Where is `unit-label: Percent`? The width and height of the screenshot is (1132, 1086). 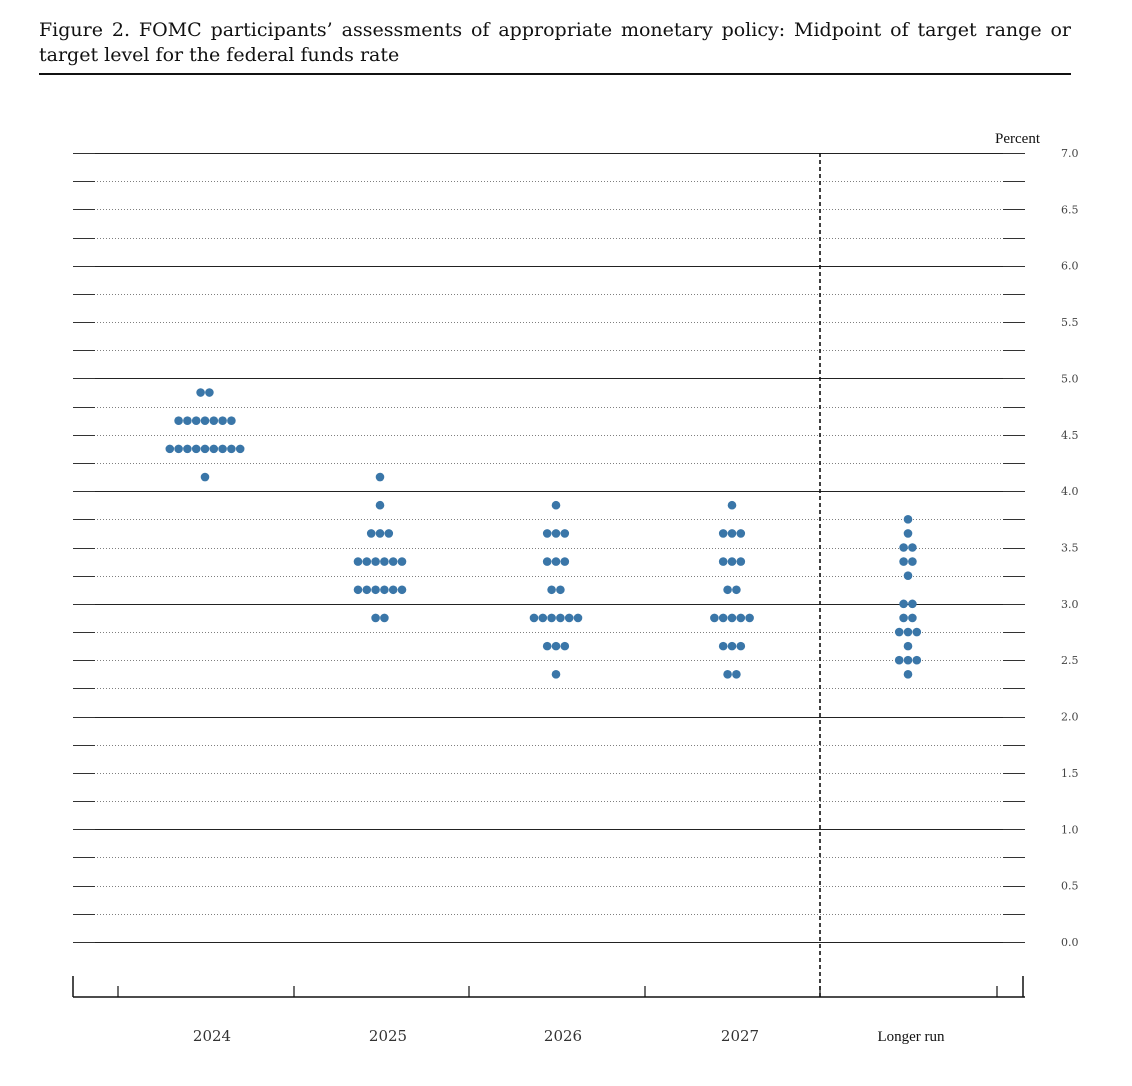
unit-label: Percent is located at coordinates (1018, 139).